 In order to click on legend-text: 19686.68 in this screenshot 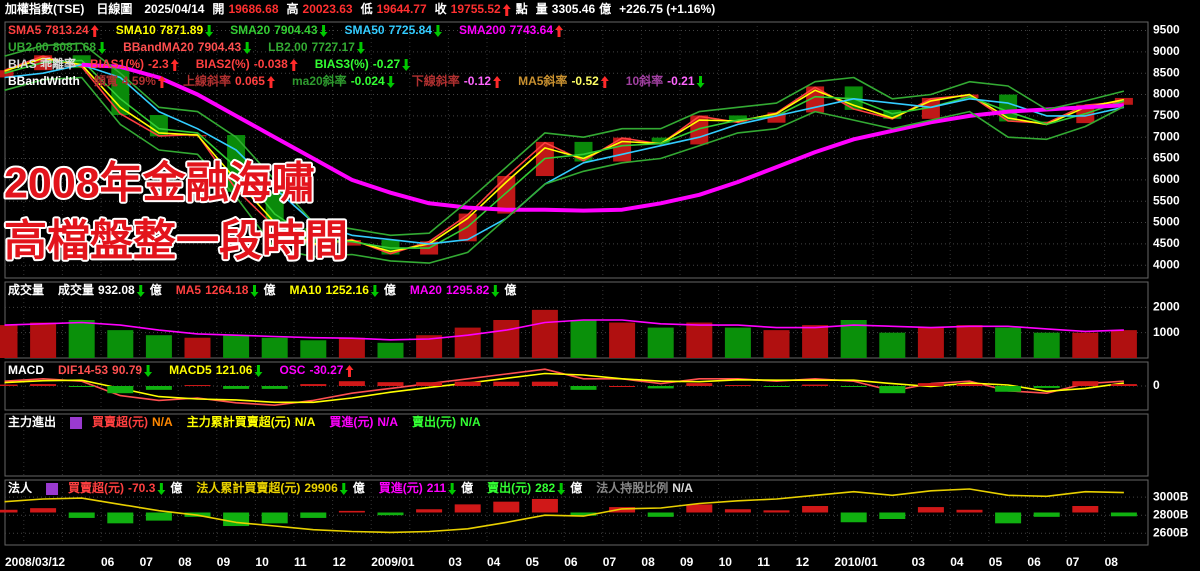, I will do `click(253, 9)`.